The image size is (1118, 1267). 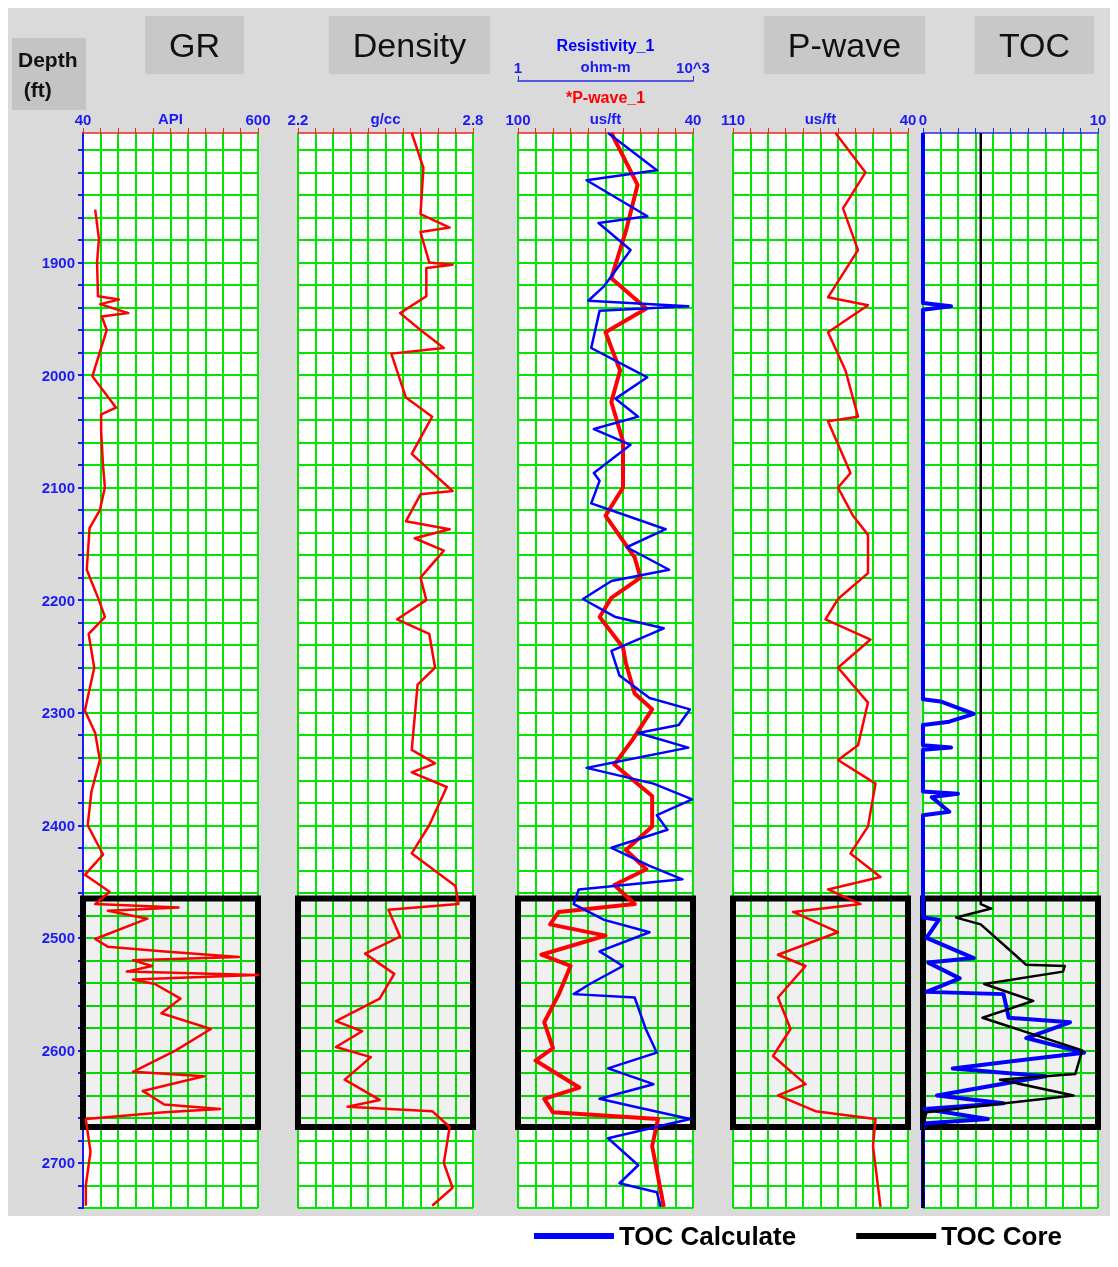 I want to click on text: Resistivity_1, so click(x=605, y=45).